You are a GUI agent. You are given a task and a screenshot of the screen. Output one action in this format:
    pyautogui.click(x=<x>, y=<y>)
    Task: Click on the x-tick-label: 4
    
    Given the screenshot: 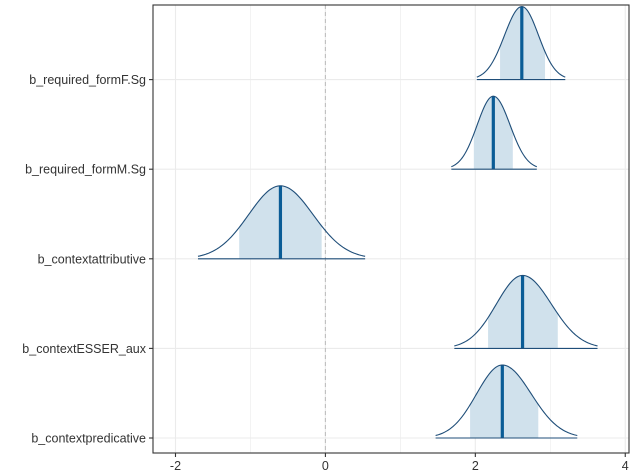 What is the action you would take?
    pyautogui.click(x=625, y=466)
    